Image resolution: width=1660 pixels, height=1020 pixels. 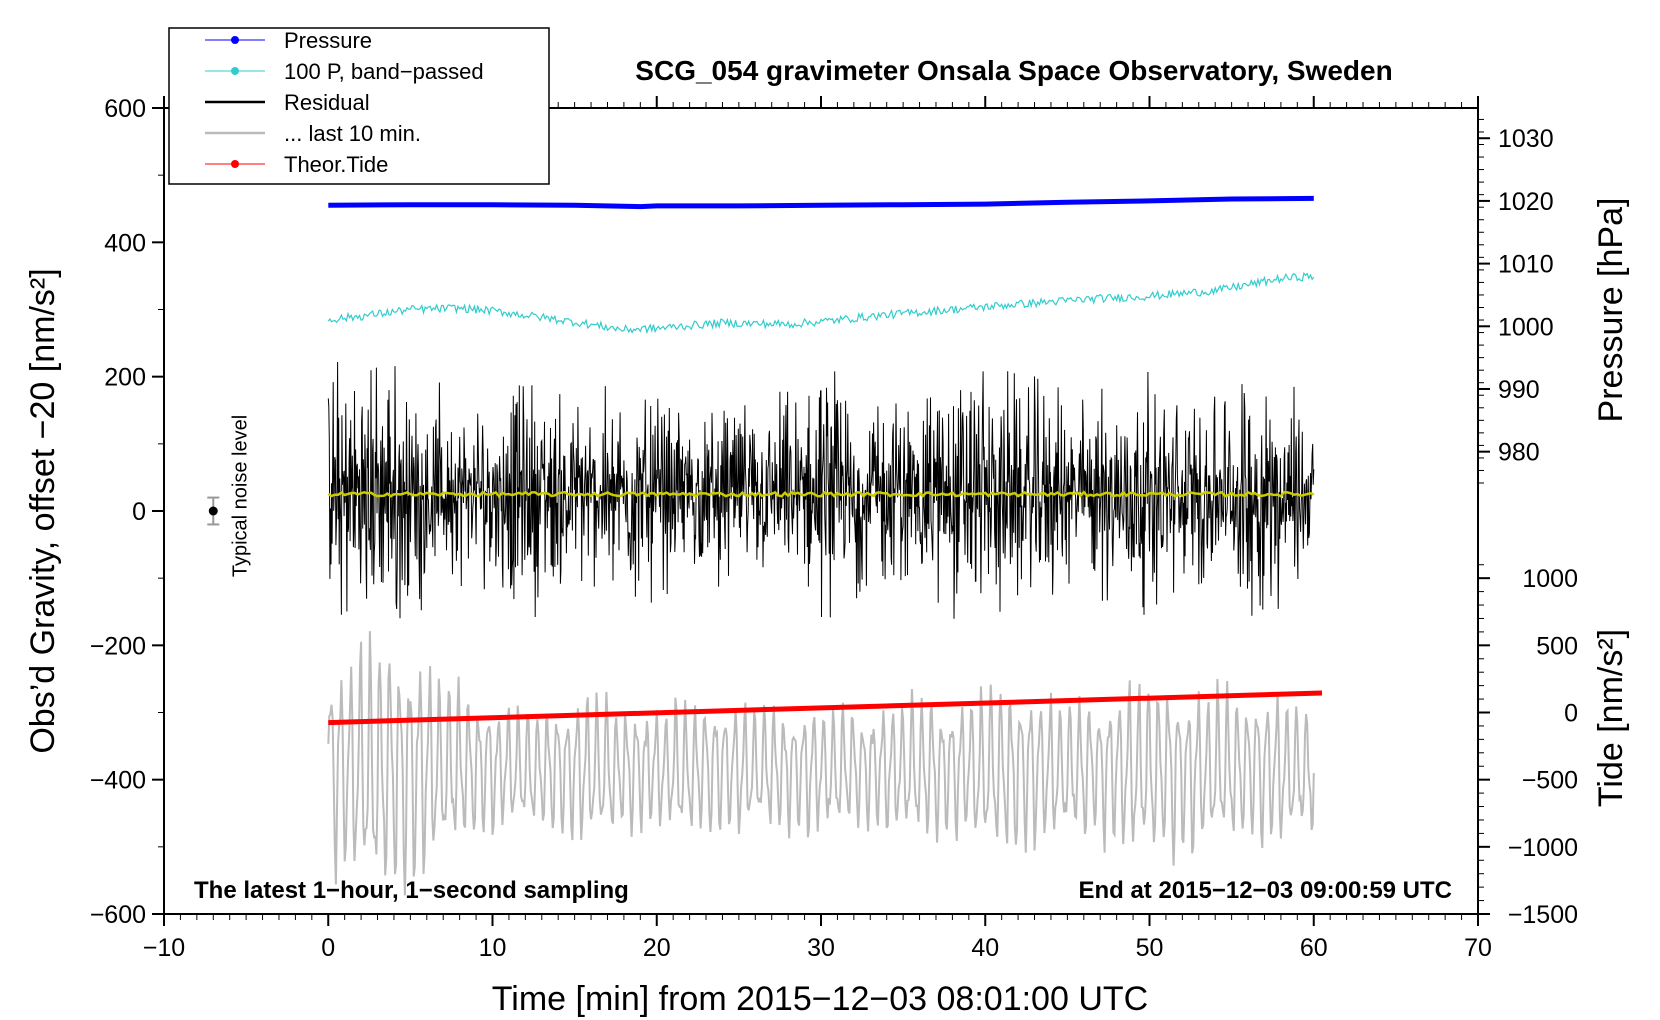 What do you see at coordinates (164, 948) in the screenshot?
I see `x-tick-label: −10` at bounding box center [164, 948].